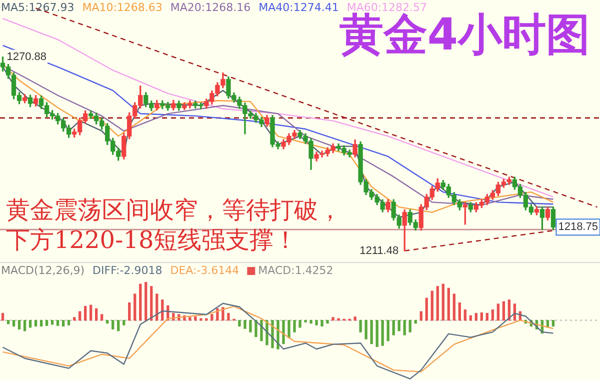 This screenshot has height=380, width=600. What do you see at coordinates (296, 270) in the screenshot?
I see `legend-label: MACD:1.4252` at bounding box center [296, 270].